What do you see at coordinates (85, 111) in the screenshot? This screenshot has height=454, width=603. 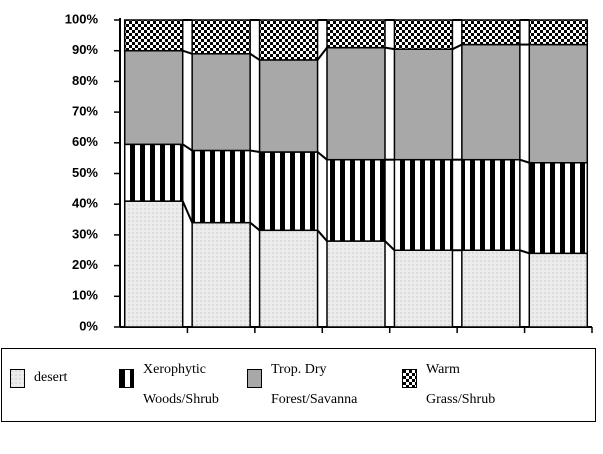 I see `y-tick-label: 70%` at bounding box center [85, 111].